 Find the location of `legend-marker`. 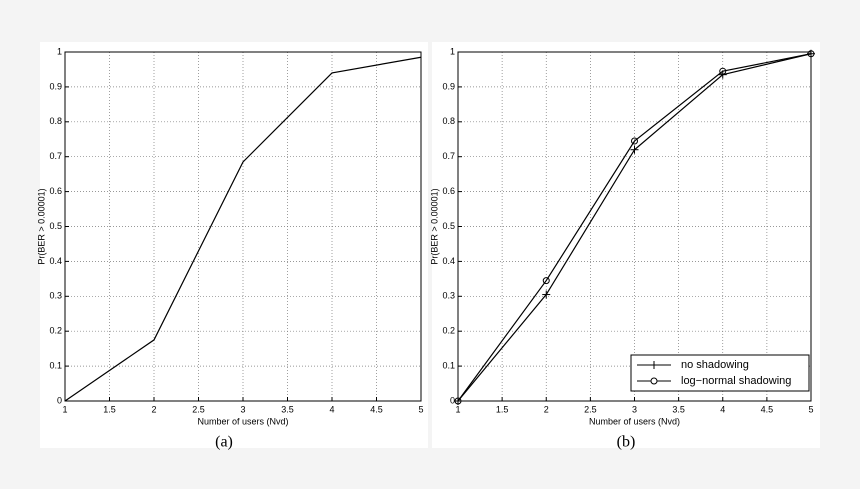

legend-marker is located at coordinates (654, 381).